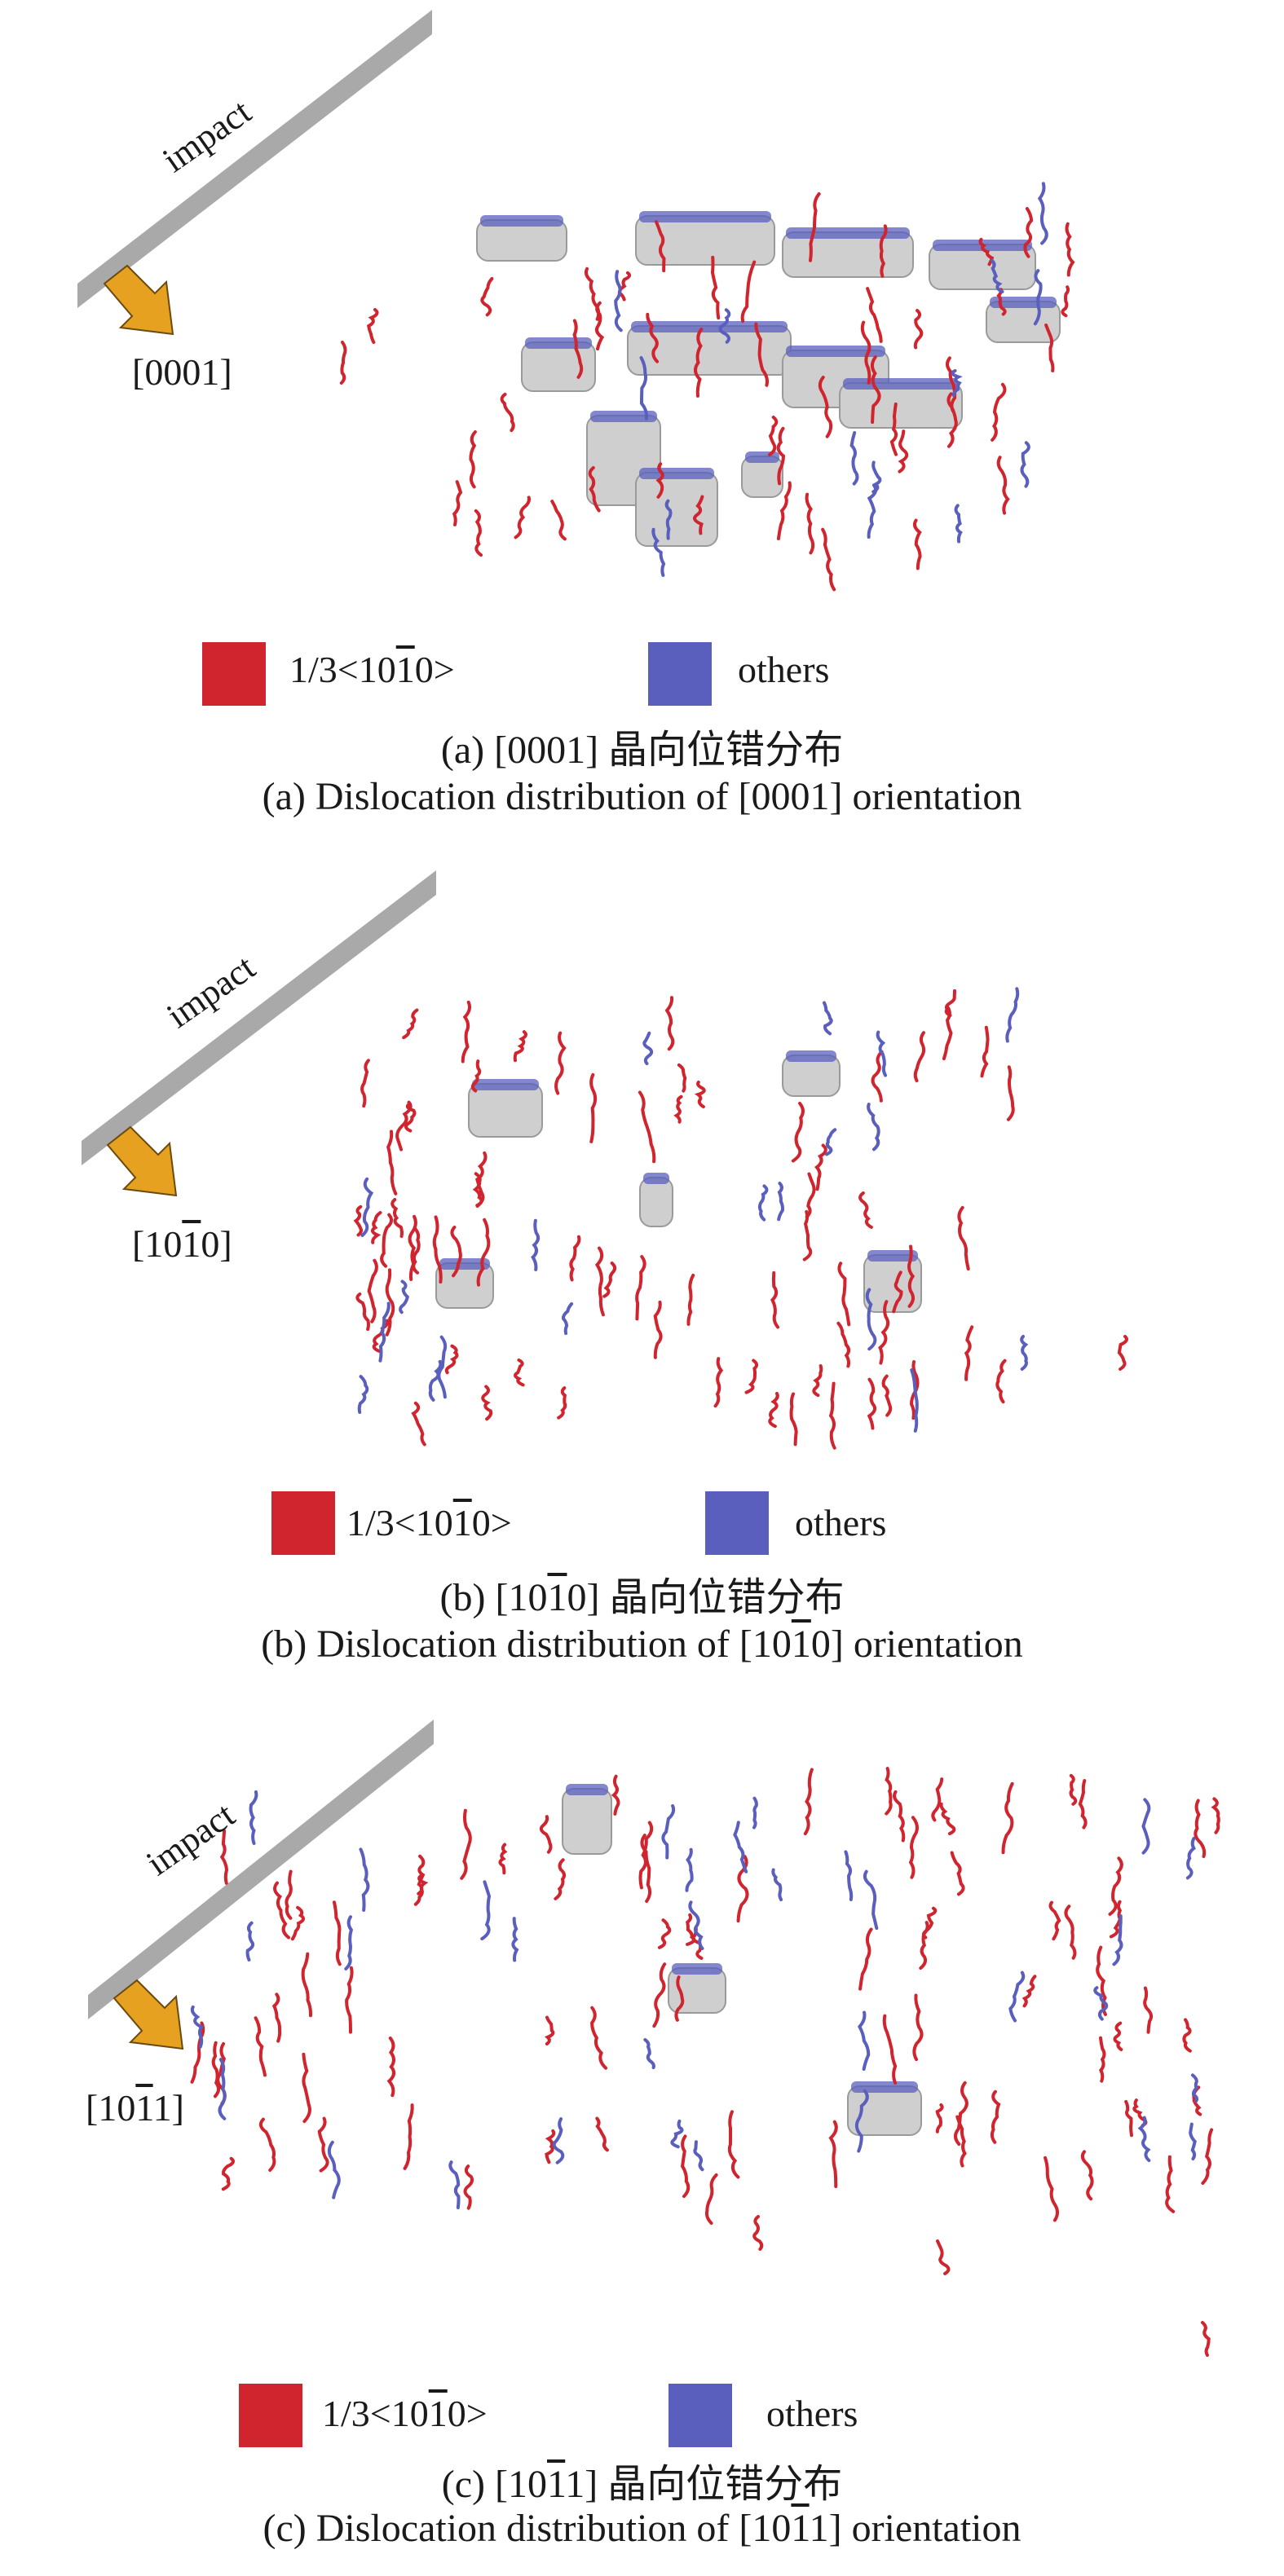  I want to click on void-a-2-cap, so click(705, 217).